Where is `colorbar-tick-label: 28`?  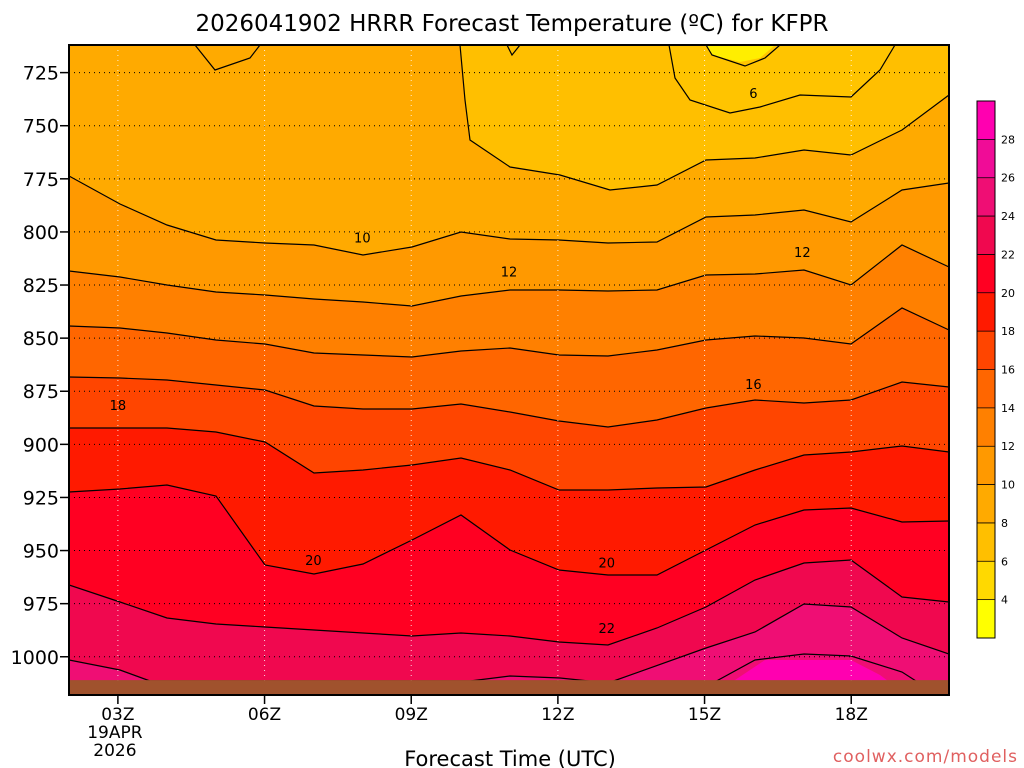 colorbar-tick-label: 28 is located at coordinates (1008, 139).